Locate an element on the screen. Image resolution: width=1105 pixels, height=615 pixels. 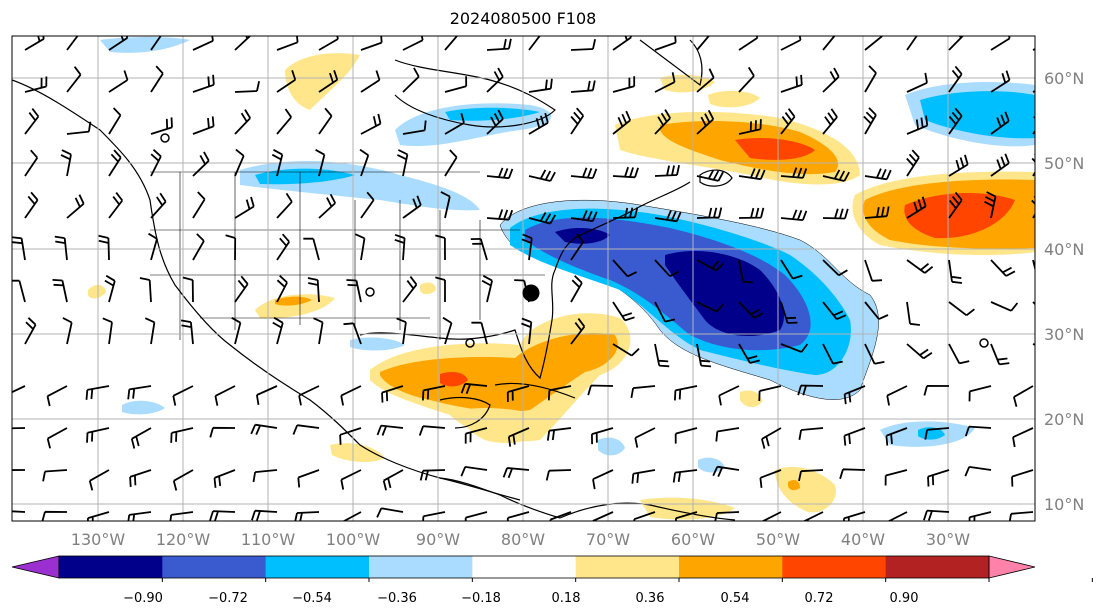
atlantic-coast is located at coordinates (622, 226).